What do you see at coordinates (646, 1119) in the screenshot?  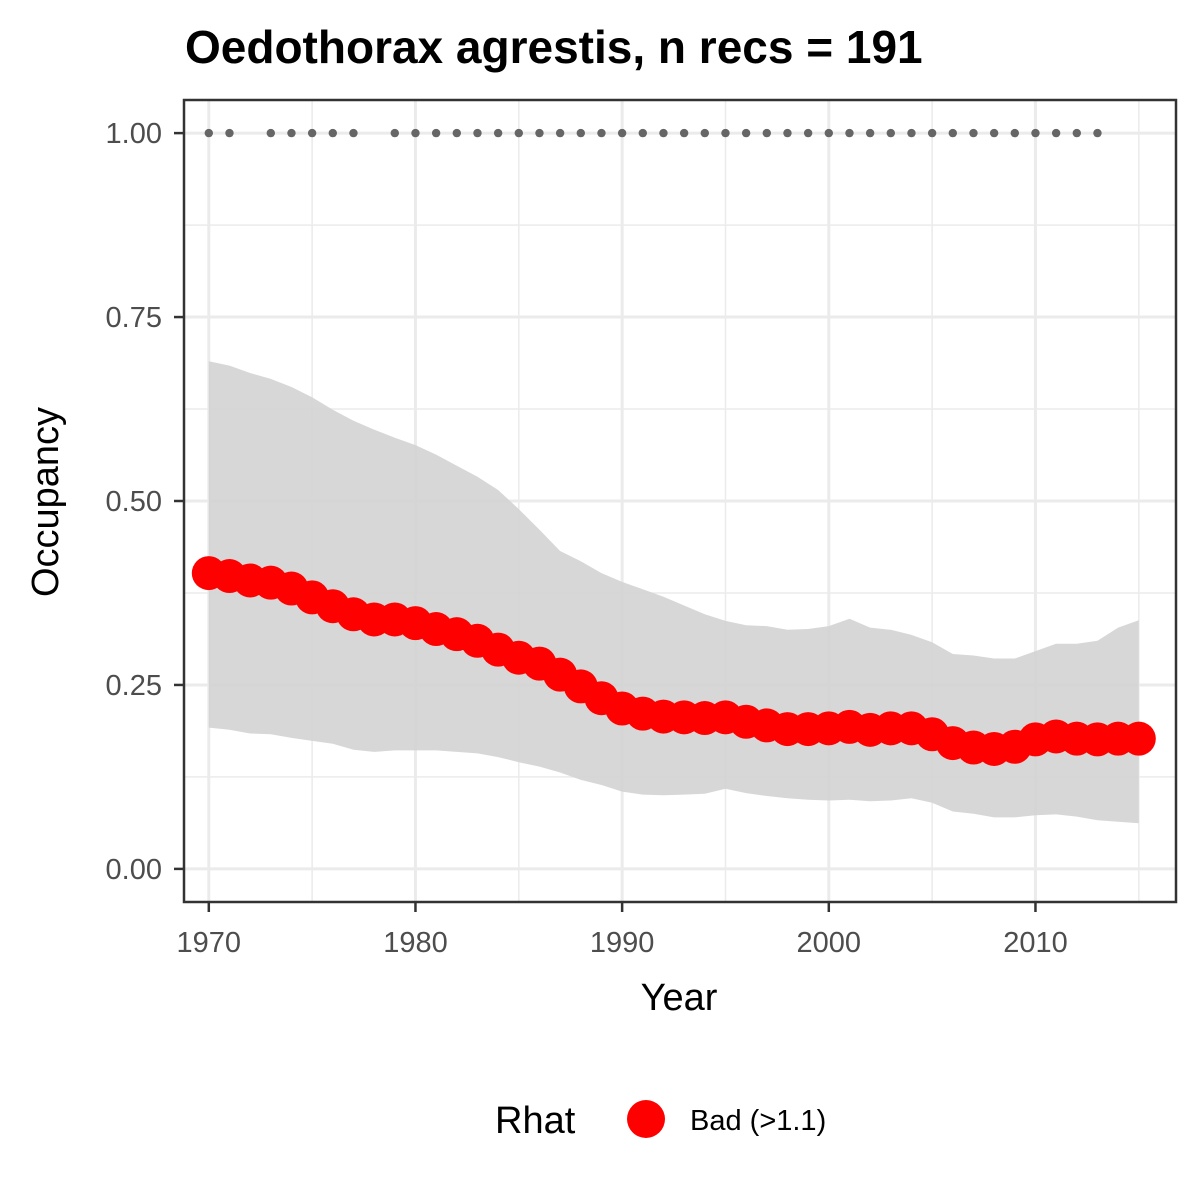 I see `legend-key-bad` at bounding box center [646, 1119].